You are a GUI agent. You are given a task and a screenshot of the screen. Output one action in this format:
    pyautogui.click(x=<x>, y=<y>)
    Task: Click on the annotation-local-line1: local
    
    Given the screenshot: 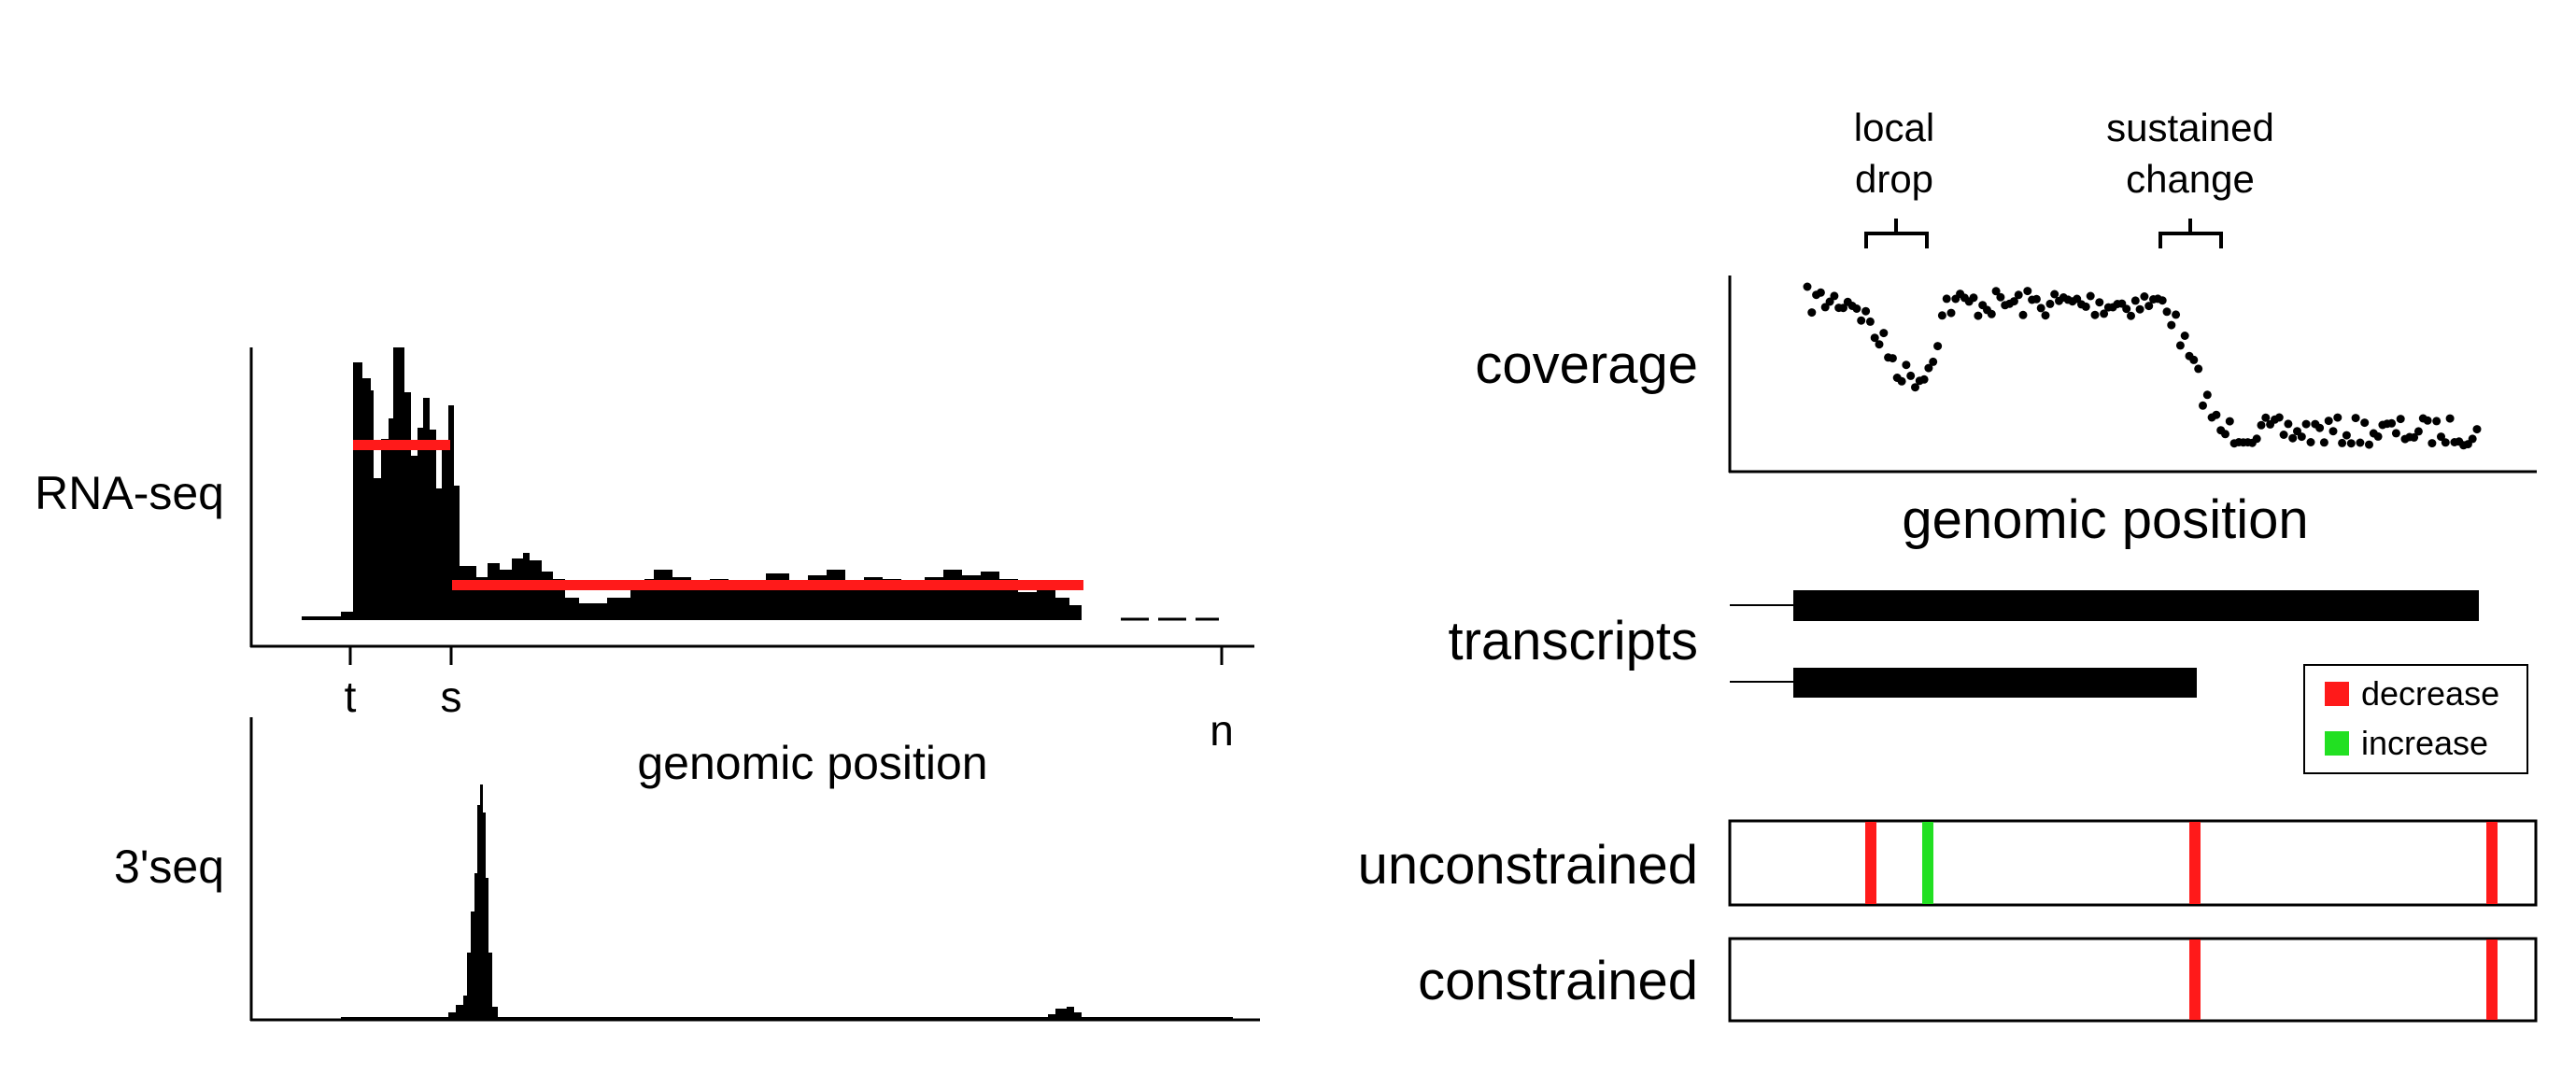 What is the action you would take?
    pyautogui.click(x=1894, y=128)
    